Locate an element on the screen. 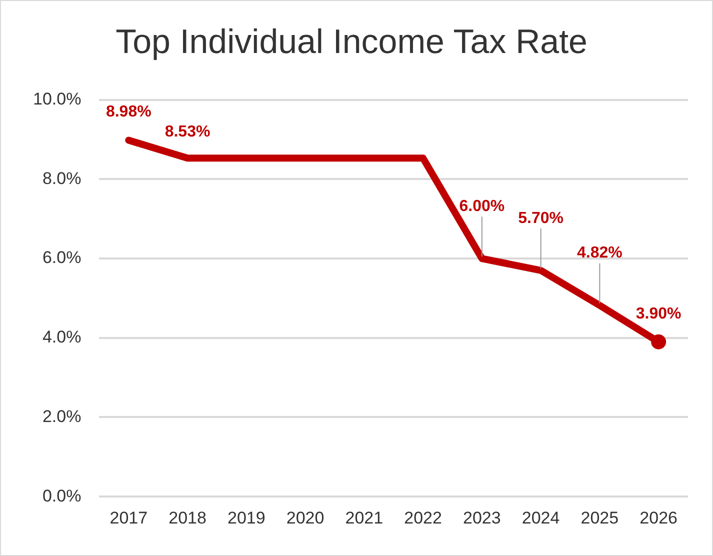 Image resolution: width=713 pixels, height=556 pixels. x-tick-label: 2022 is located at coordinates (423, 518).